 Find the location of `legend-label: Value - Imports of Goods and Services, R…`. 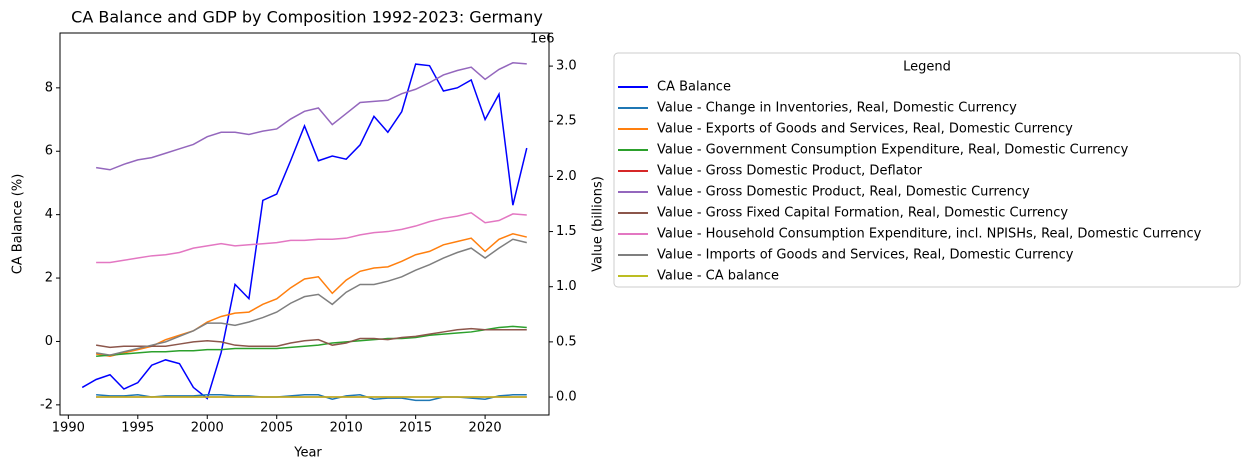

legend-label: Value - Imports of Goods and Services, R… is located at coordinates (865, 255).